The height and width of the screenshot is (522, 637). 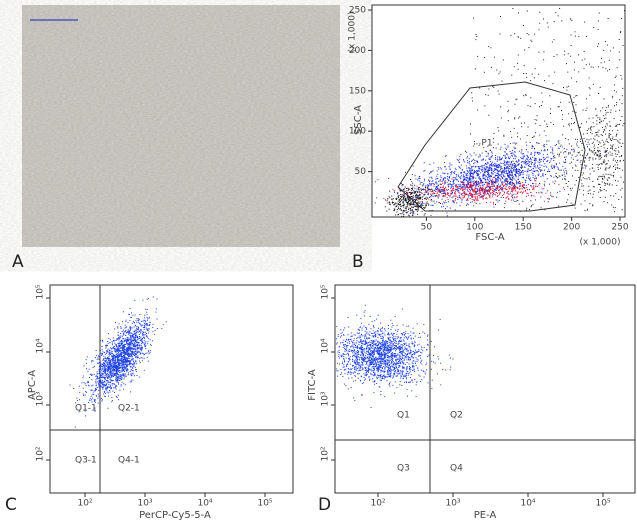 What do you see at coordinates (175, 515) in the screenshot?
I see `x-axis-label: PerCP-Cy5-5-A` at bounding box center [175, 515].